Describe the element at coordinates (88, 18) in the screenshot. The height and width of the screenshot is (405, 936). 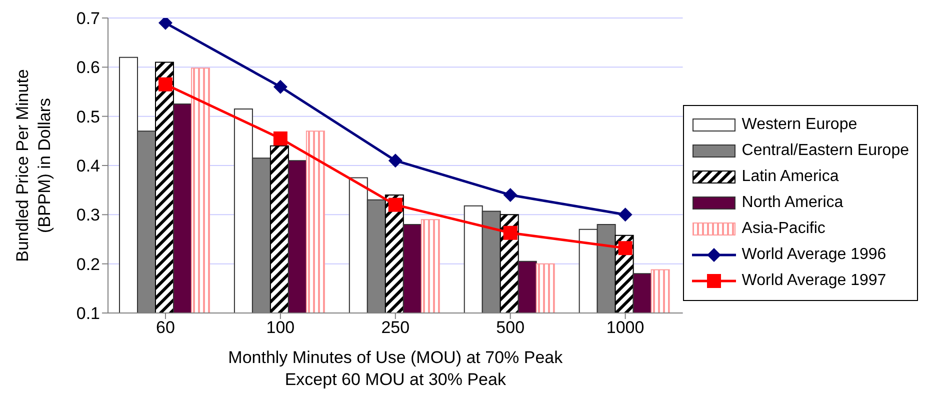
I see `y-tick-label: 0.7` at that location.